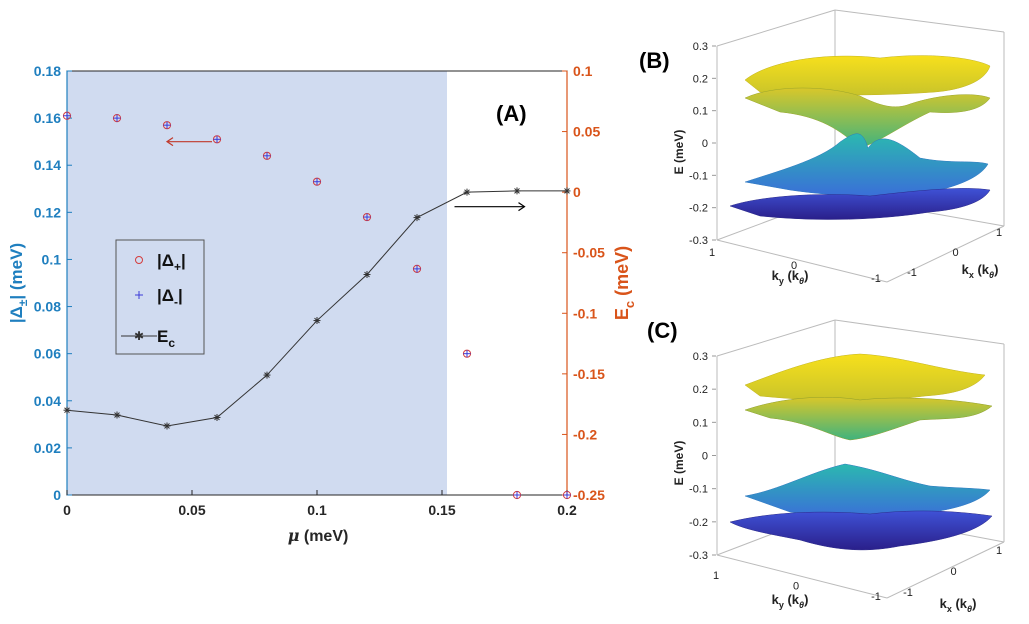 The height and width of the screenshot is (624, 1029). I want to click on ky-ticks-b: 1 0 -1, so click(795, 266).